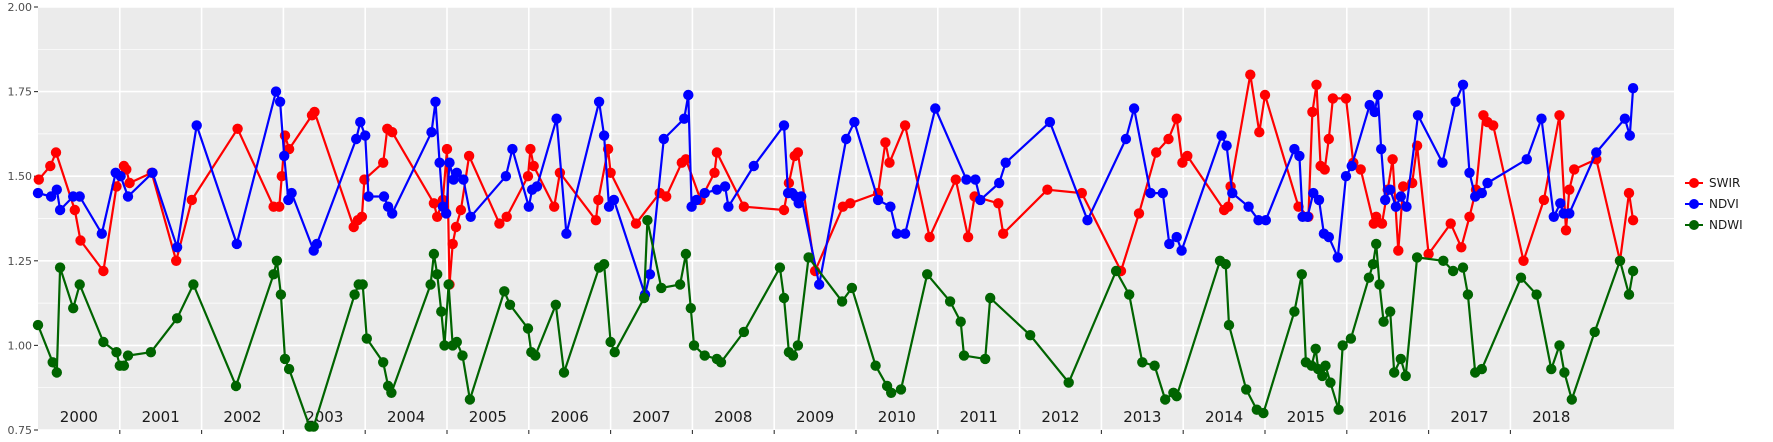  What do you see at coordinates (1694, 183) in the screenshot?
I see `legend-key-point` at bounding box center [1694, 183].